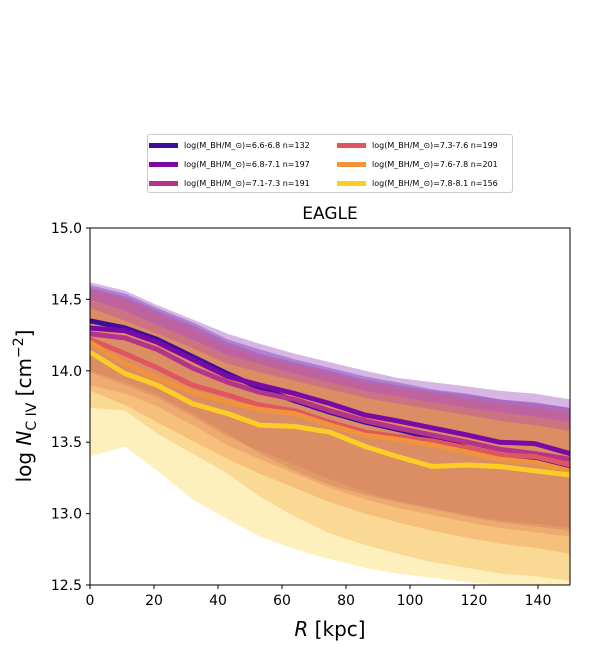  I want to click on y-tick-label: 14.5, so click(66, 300).